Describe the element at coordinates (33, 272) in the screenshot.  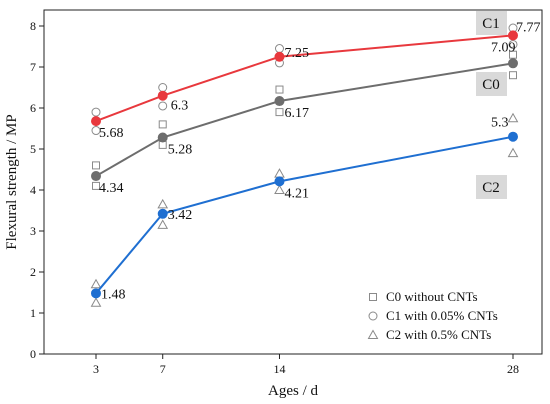
I see `y-tick-label: 2` at that location.